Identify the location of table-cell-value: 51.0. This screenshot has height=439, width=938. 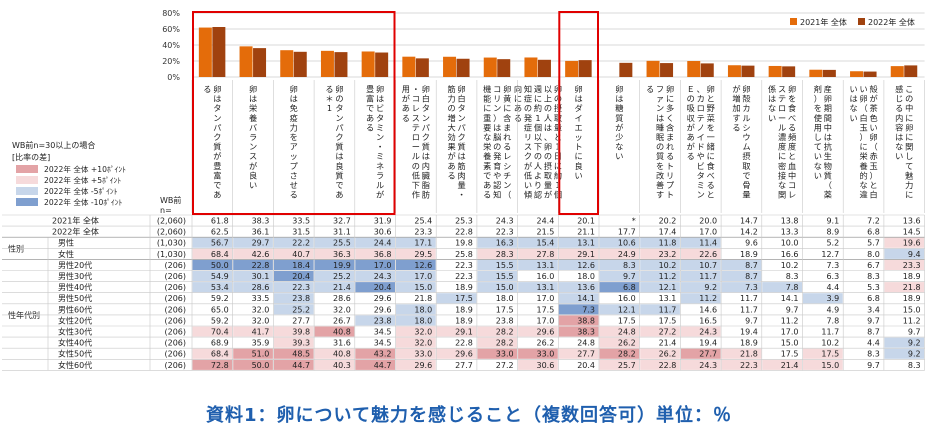
(261, 354).